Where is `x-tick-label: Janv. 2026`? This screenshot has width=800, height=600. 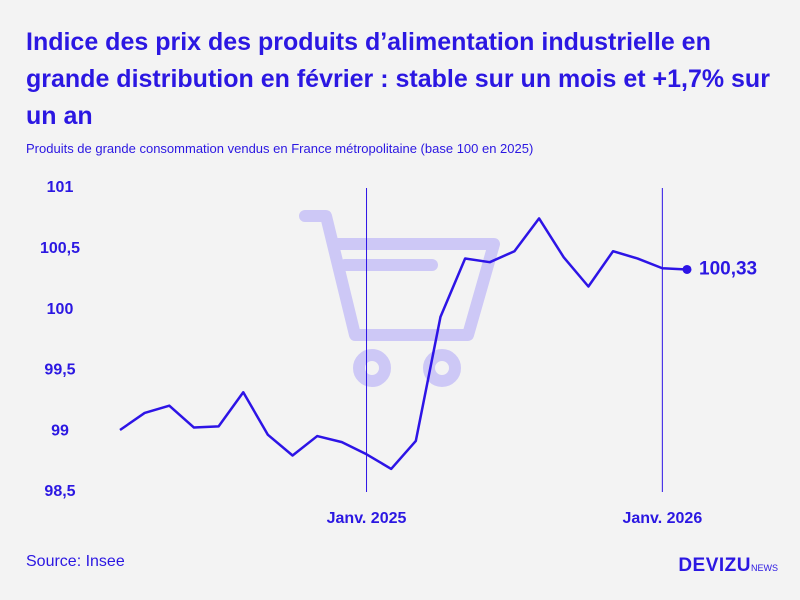 x-tick-label: Janv. 2026 is located at coordinates (662, 518).